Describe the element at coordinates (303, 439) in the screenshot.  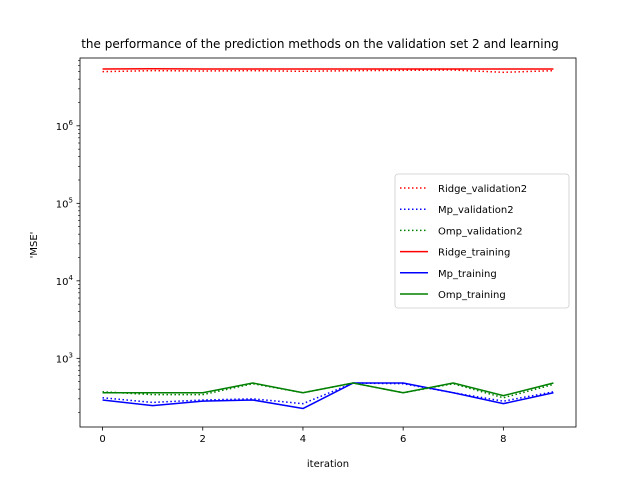
I see `x-tick-label: 4` at that location.